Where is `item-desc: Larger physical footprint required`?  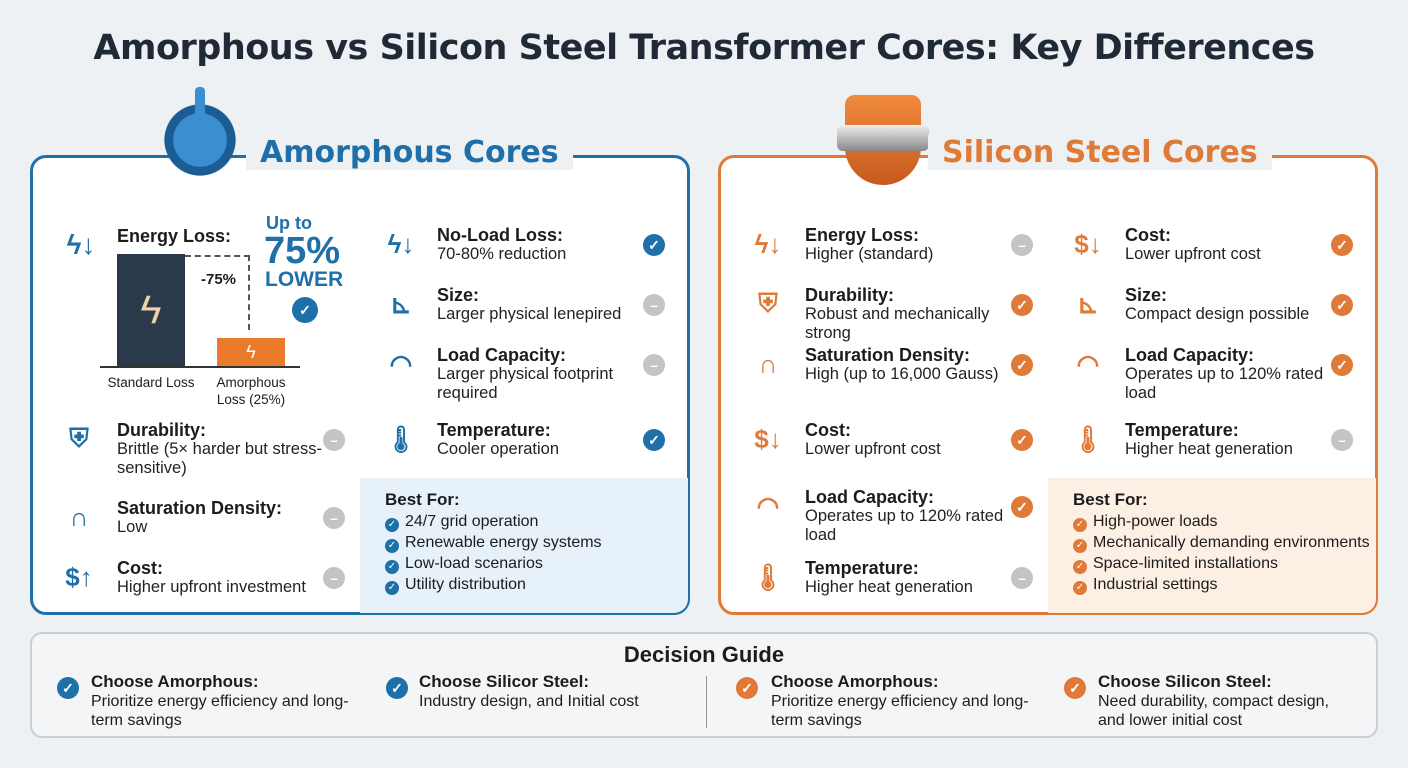 item-desc: Larger physical footprint required is located at coordinates (525, 383).